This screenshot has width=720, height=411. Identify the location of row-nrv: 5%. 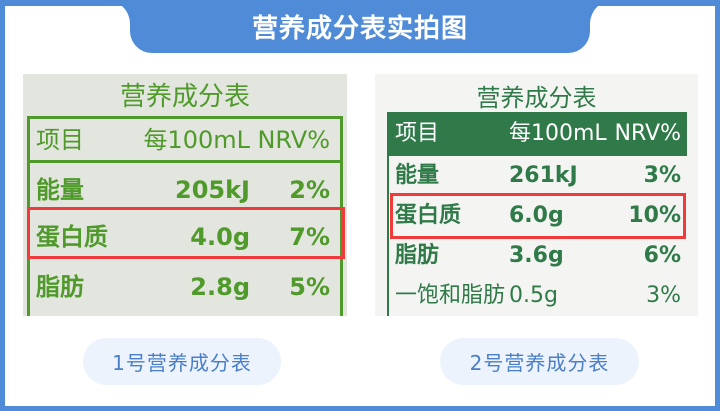
(309, 286).